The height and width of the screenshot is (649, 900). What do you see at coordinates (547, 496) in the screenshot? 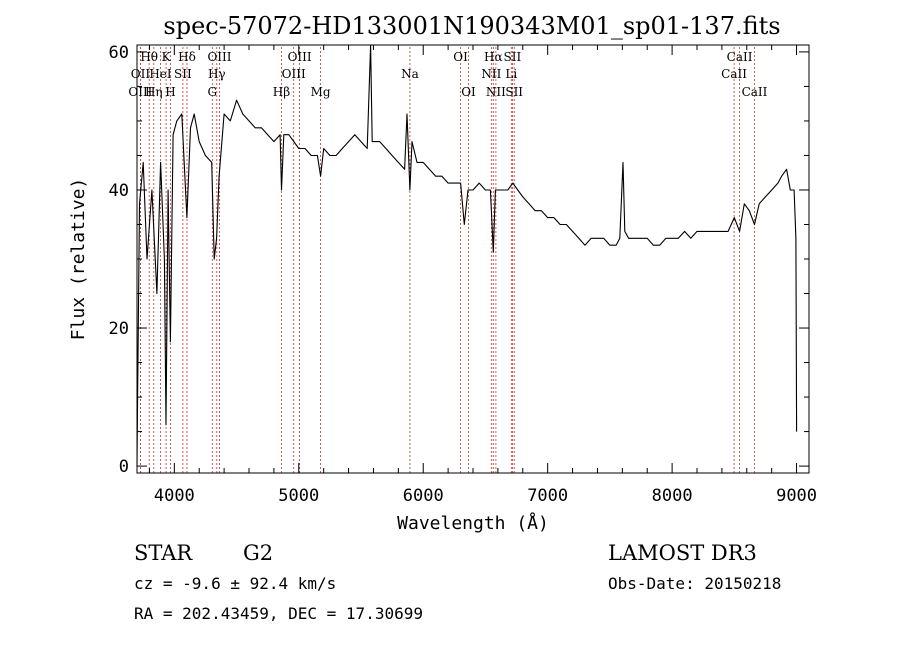
I see `x-tick-label-3: 7000` at bounding box center [547, 496].